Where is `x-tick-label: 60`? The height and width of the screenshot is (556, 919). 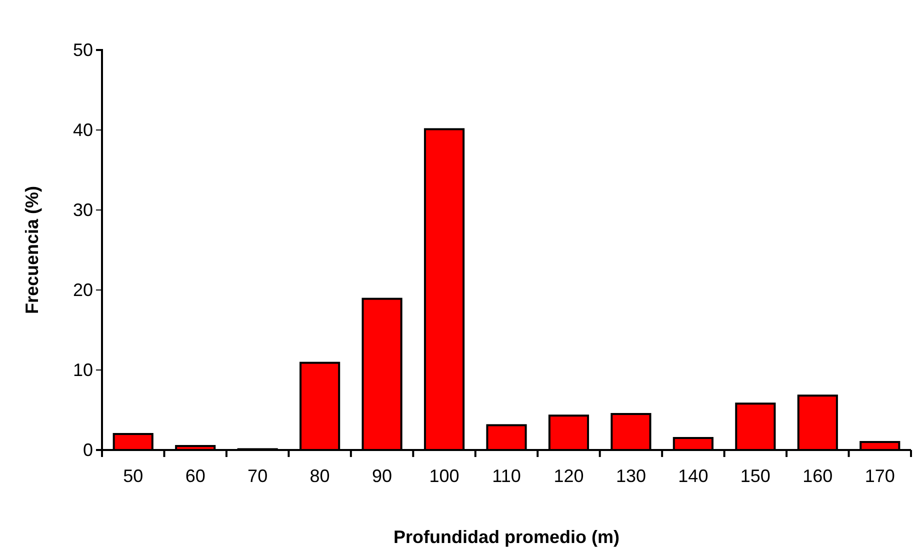
x-tick-label: 60 is located at coordinates (195, 476).